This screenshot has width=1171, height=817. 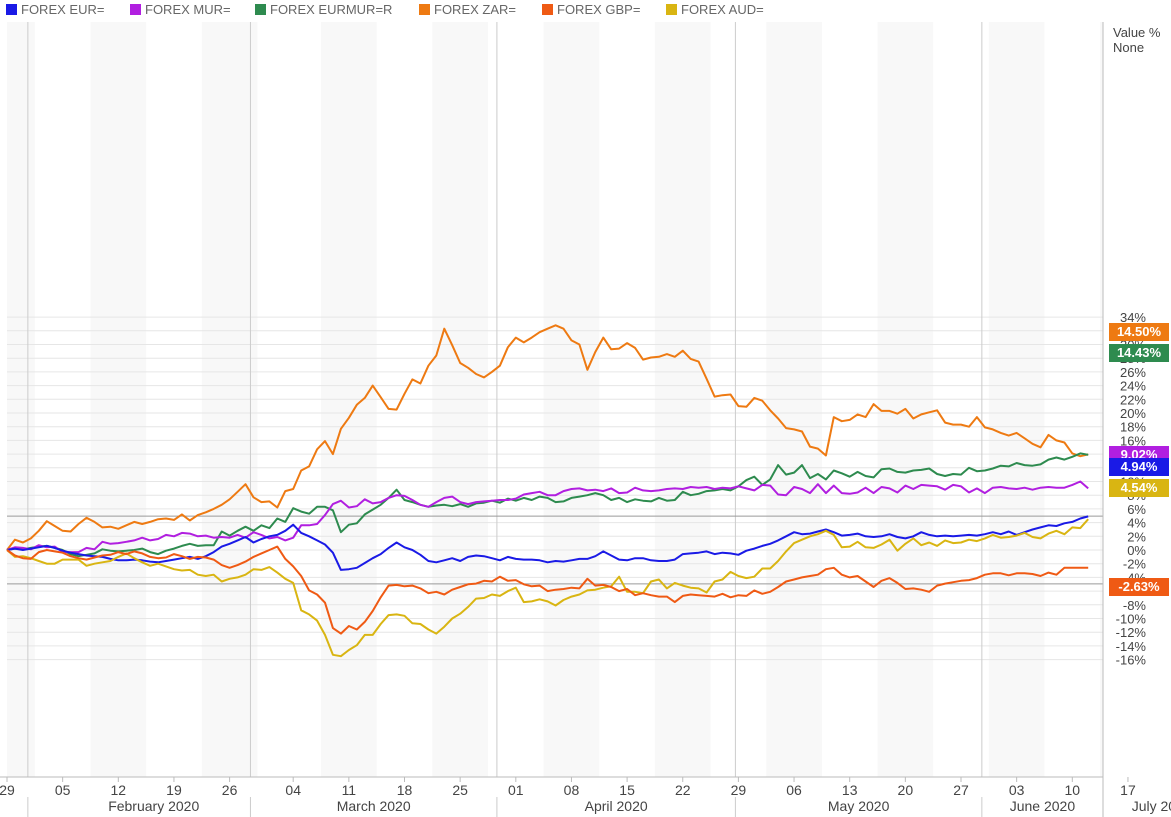 I want to click on x-tick-label: 26, so click(x=230, y=790).